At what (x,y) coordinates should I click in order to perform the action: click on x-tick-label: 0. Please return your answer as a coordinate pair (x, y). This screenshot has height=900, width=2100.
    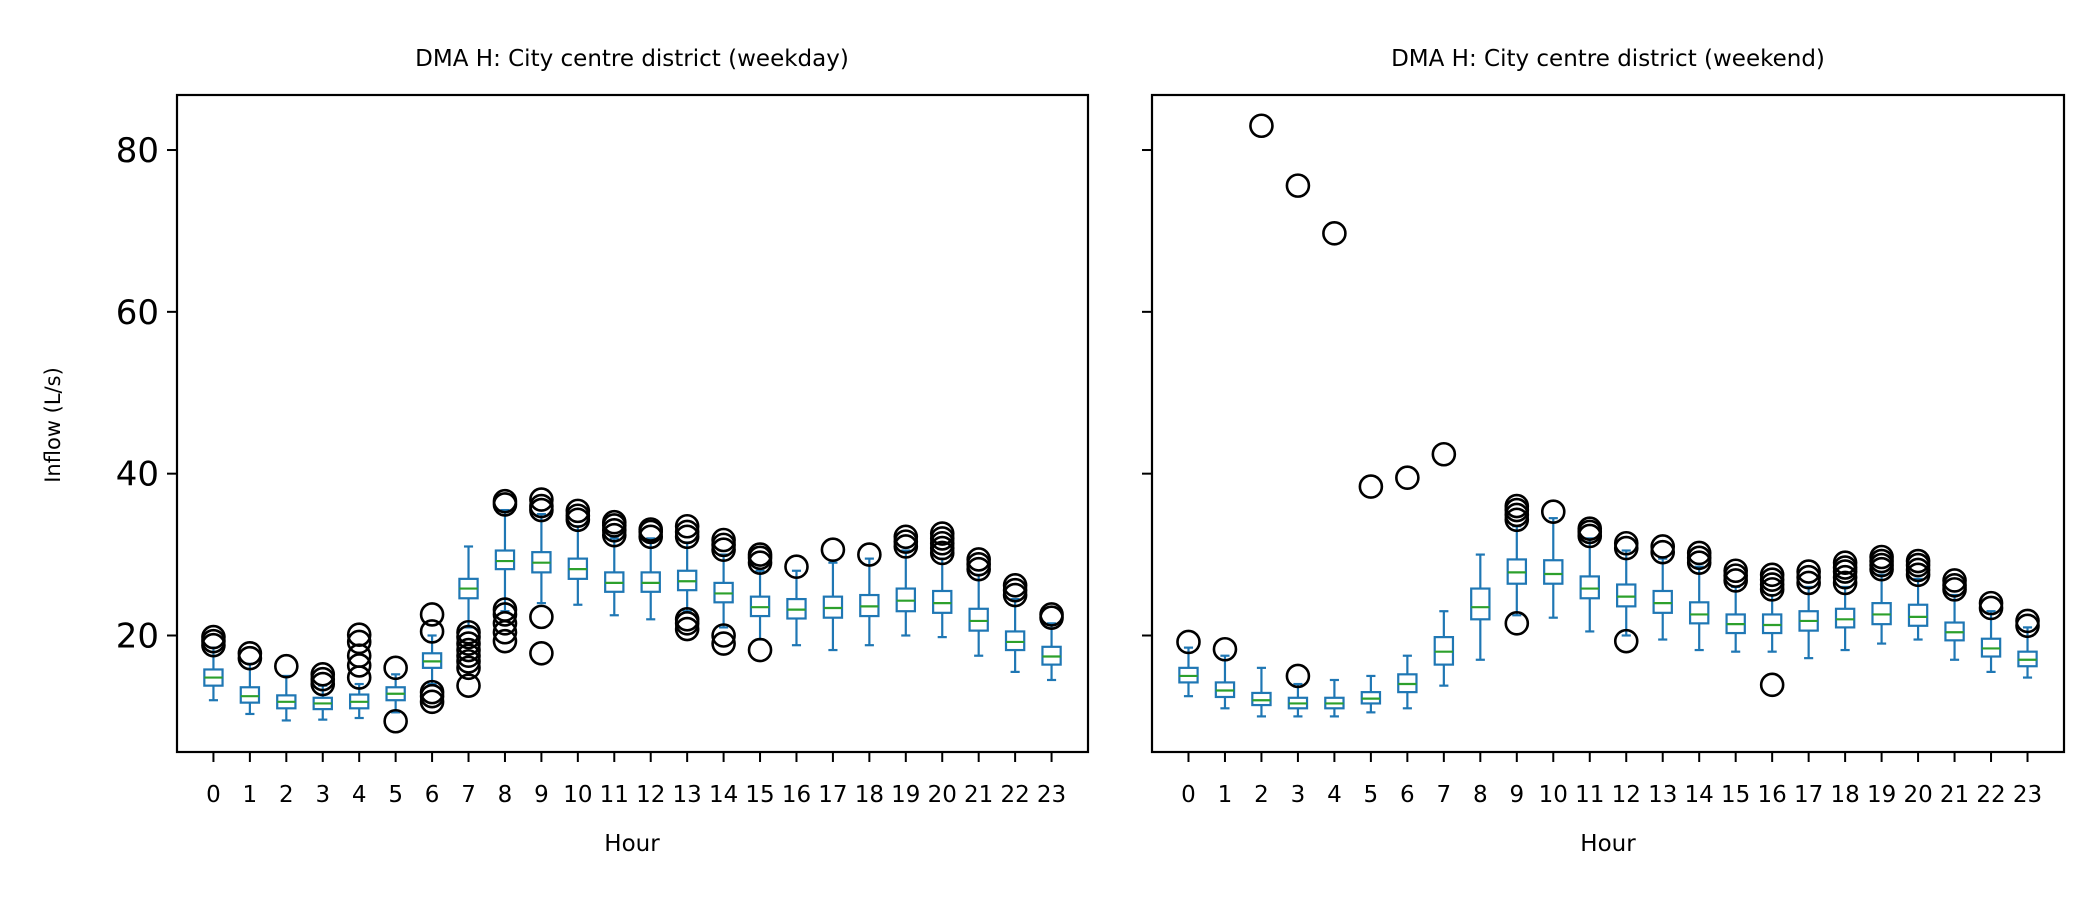
    Looking at the image, I should click on (1188, 795).